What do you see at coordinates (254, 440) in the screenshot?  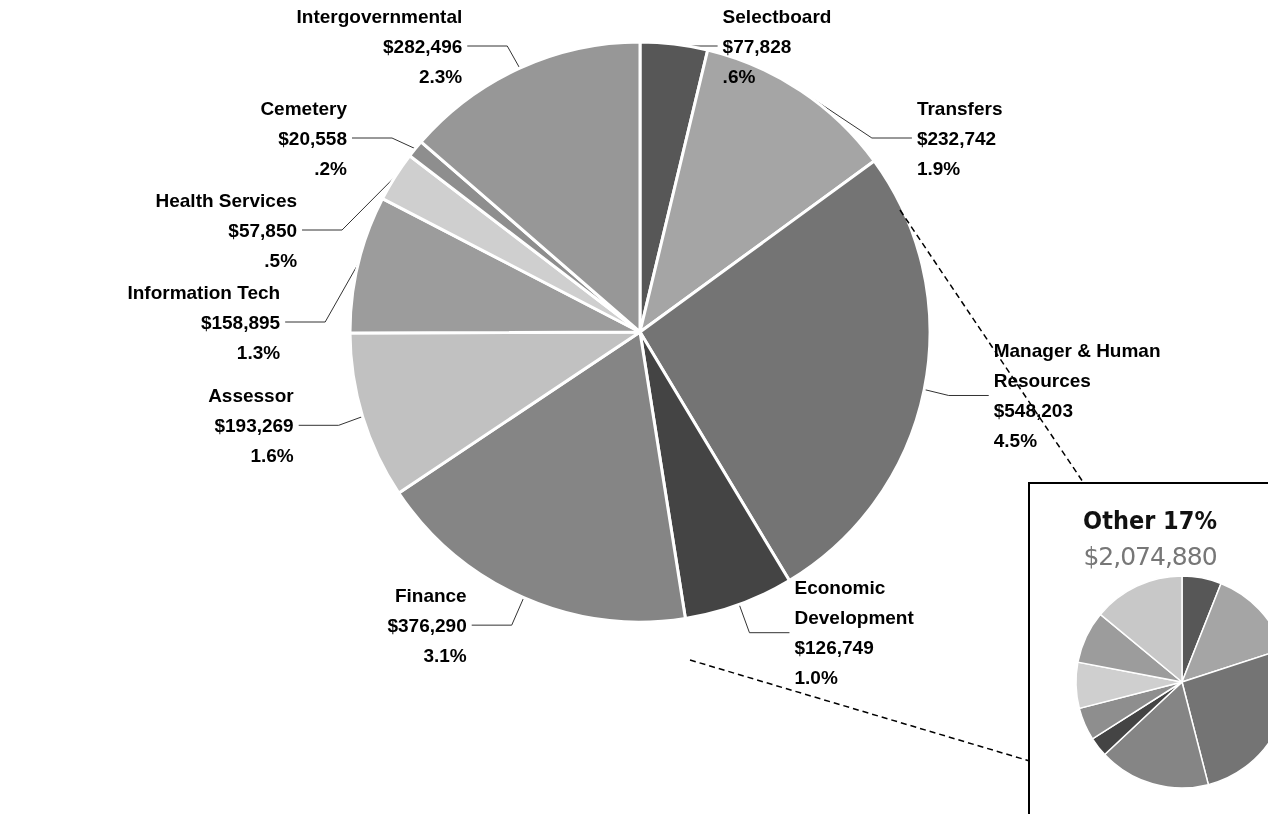 I see `data-label: $193,269 1.6%` at bounding box center [254, 440].